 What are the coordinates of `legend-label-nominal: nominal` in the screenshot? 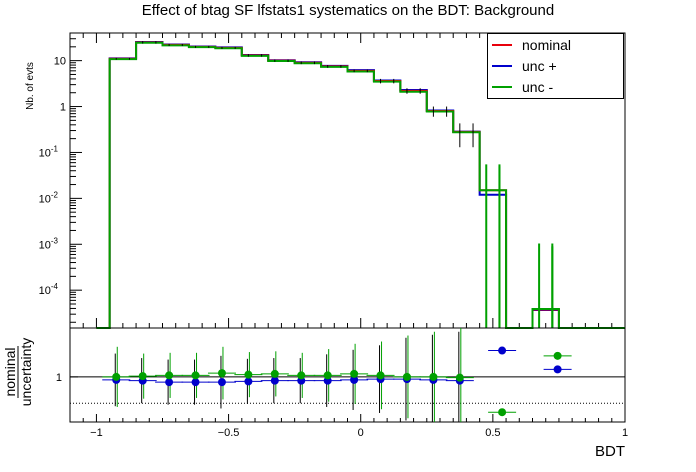 It's located at (547, 45).